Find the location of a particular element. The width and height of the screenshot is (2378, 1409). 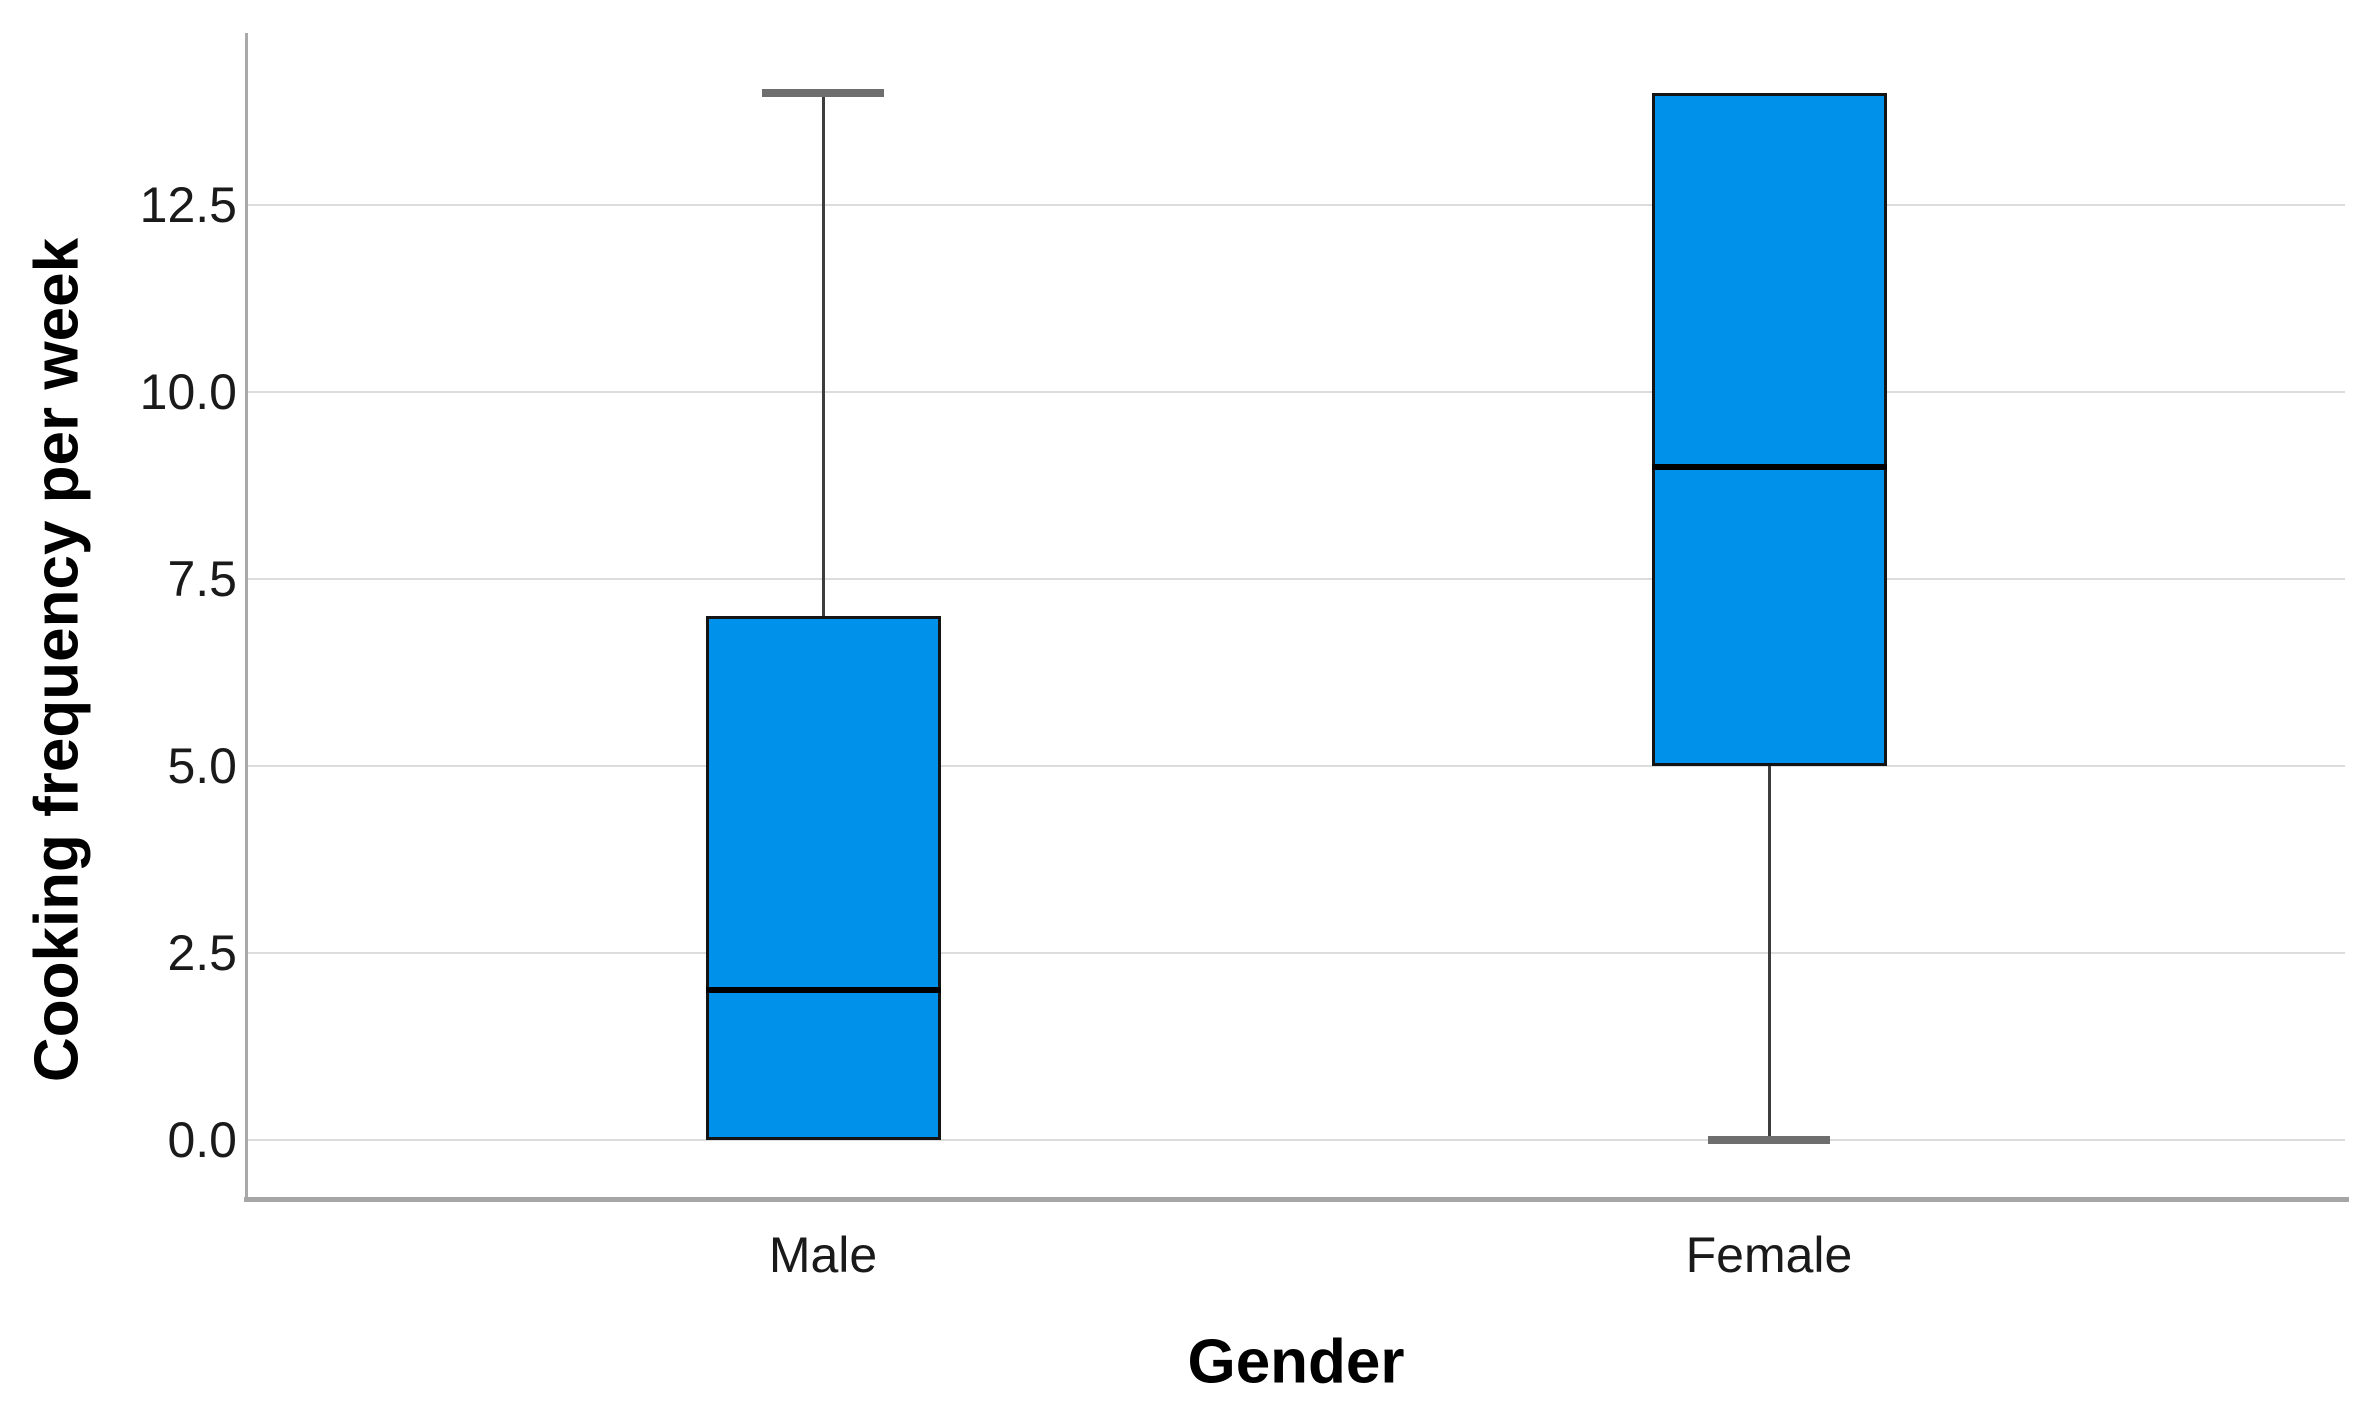

x-category-label-female: Female is located at coordinates (1769, 1255).